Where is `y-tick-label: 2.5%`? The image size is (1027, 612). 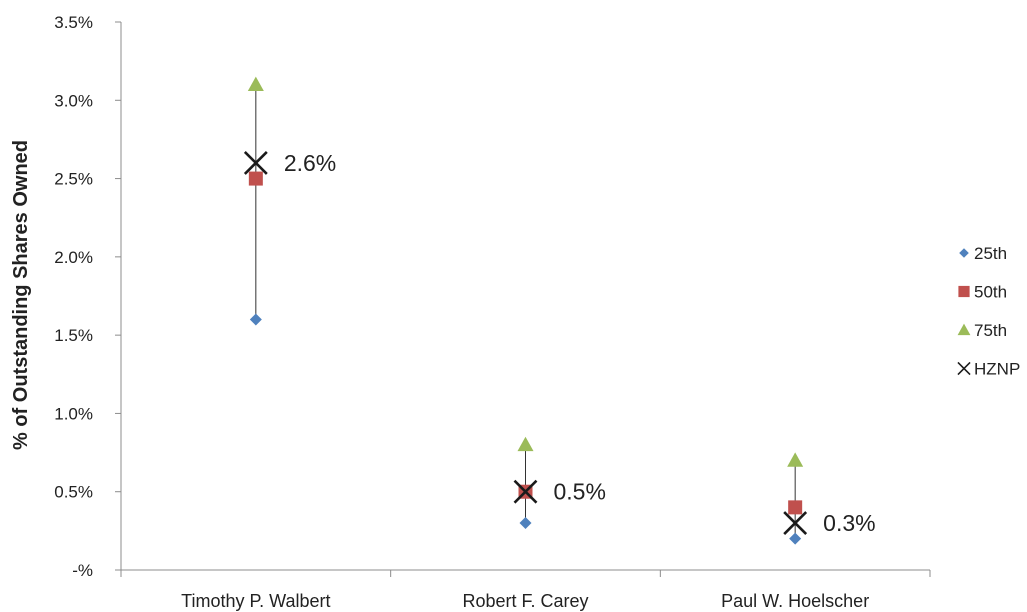
y-tick-label: 2.5% is located at coordinates (73, 179).